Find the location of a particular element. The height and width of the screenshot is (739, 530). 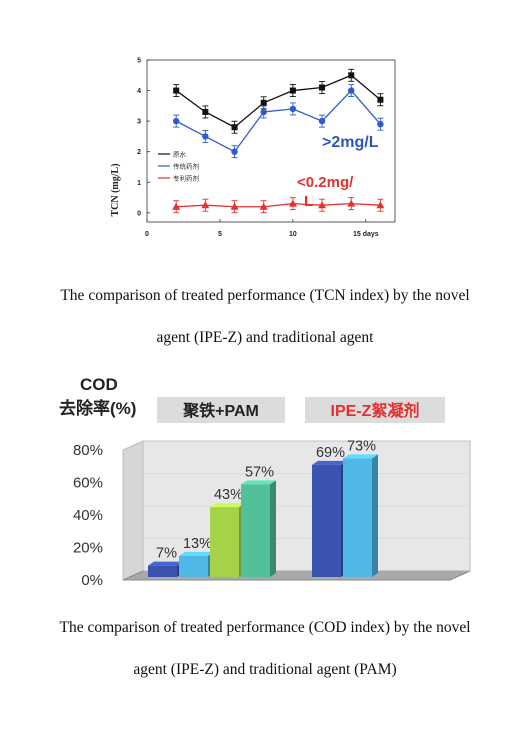

cod-chart-title-line2: 去除率(%) is located at coordinates (97, 408).